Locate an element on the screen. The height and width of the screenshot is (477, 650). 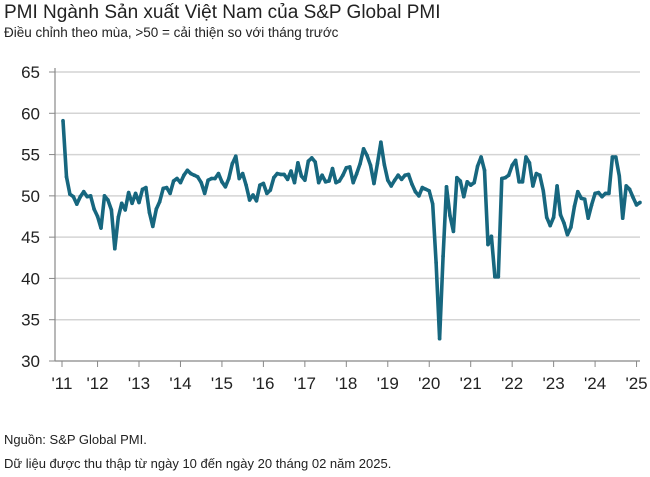
y-tick-label: 50 is located at coordinates (30, 196).